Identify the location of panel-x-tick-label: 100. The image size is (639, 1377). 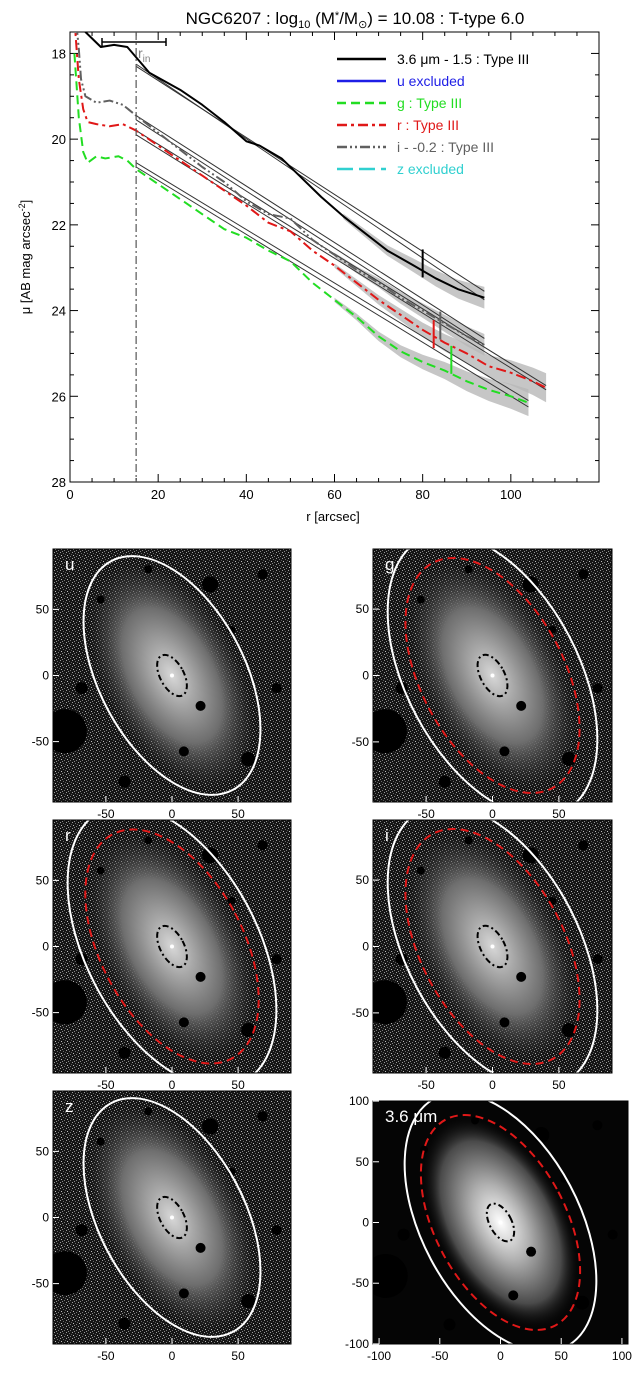
(622, 1356).